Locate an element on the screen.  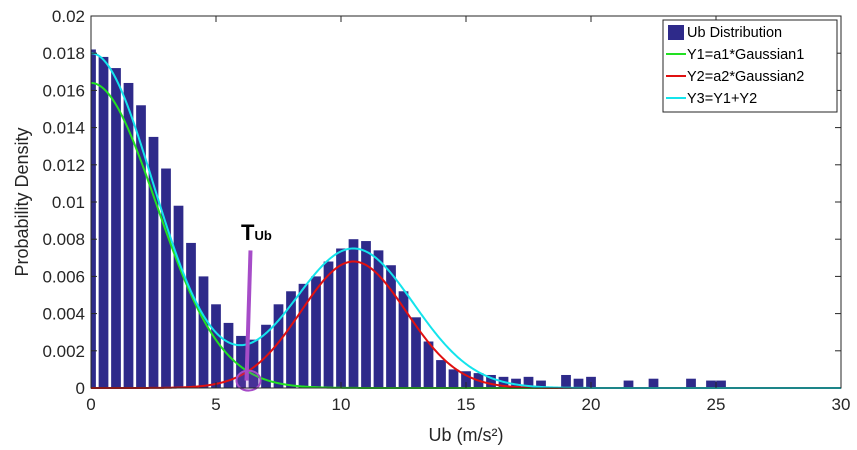
legend-label: Y1=a1*Gaussian1 is located at coordinates (745, 55).